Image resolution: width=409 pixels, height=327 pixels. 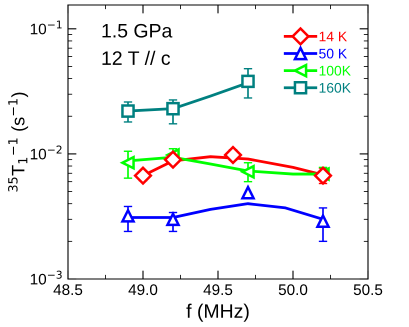 I want to click on y-tick-label: 10$^{−1}$, so click(x=46, y=27).